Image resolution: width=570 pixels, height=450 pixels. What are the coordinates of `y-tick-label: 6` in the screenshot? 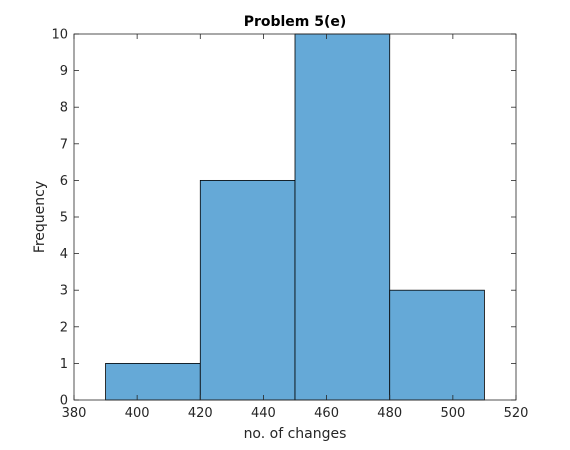 It's located at (64, 181).